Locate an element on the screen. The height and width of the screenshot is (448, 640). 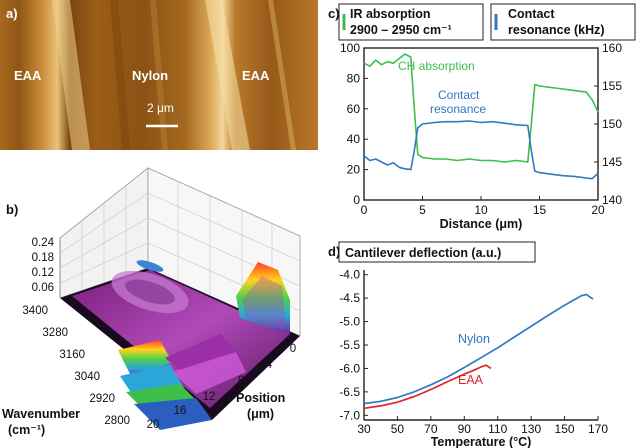
c-legend-ir-line2: 2900 – 2950 cm⁻¹ is located at coordinates (401, 30).